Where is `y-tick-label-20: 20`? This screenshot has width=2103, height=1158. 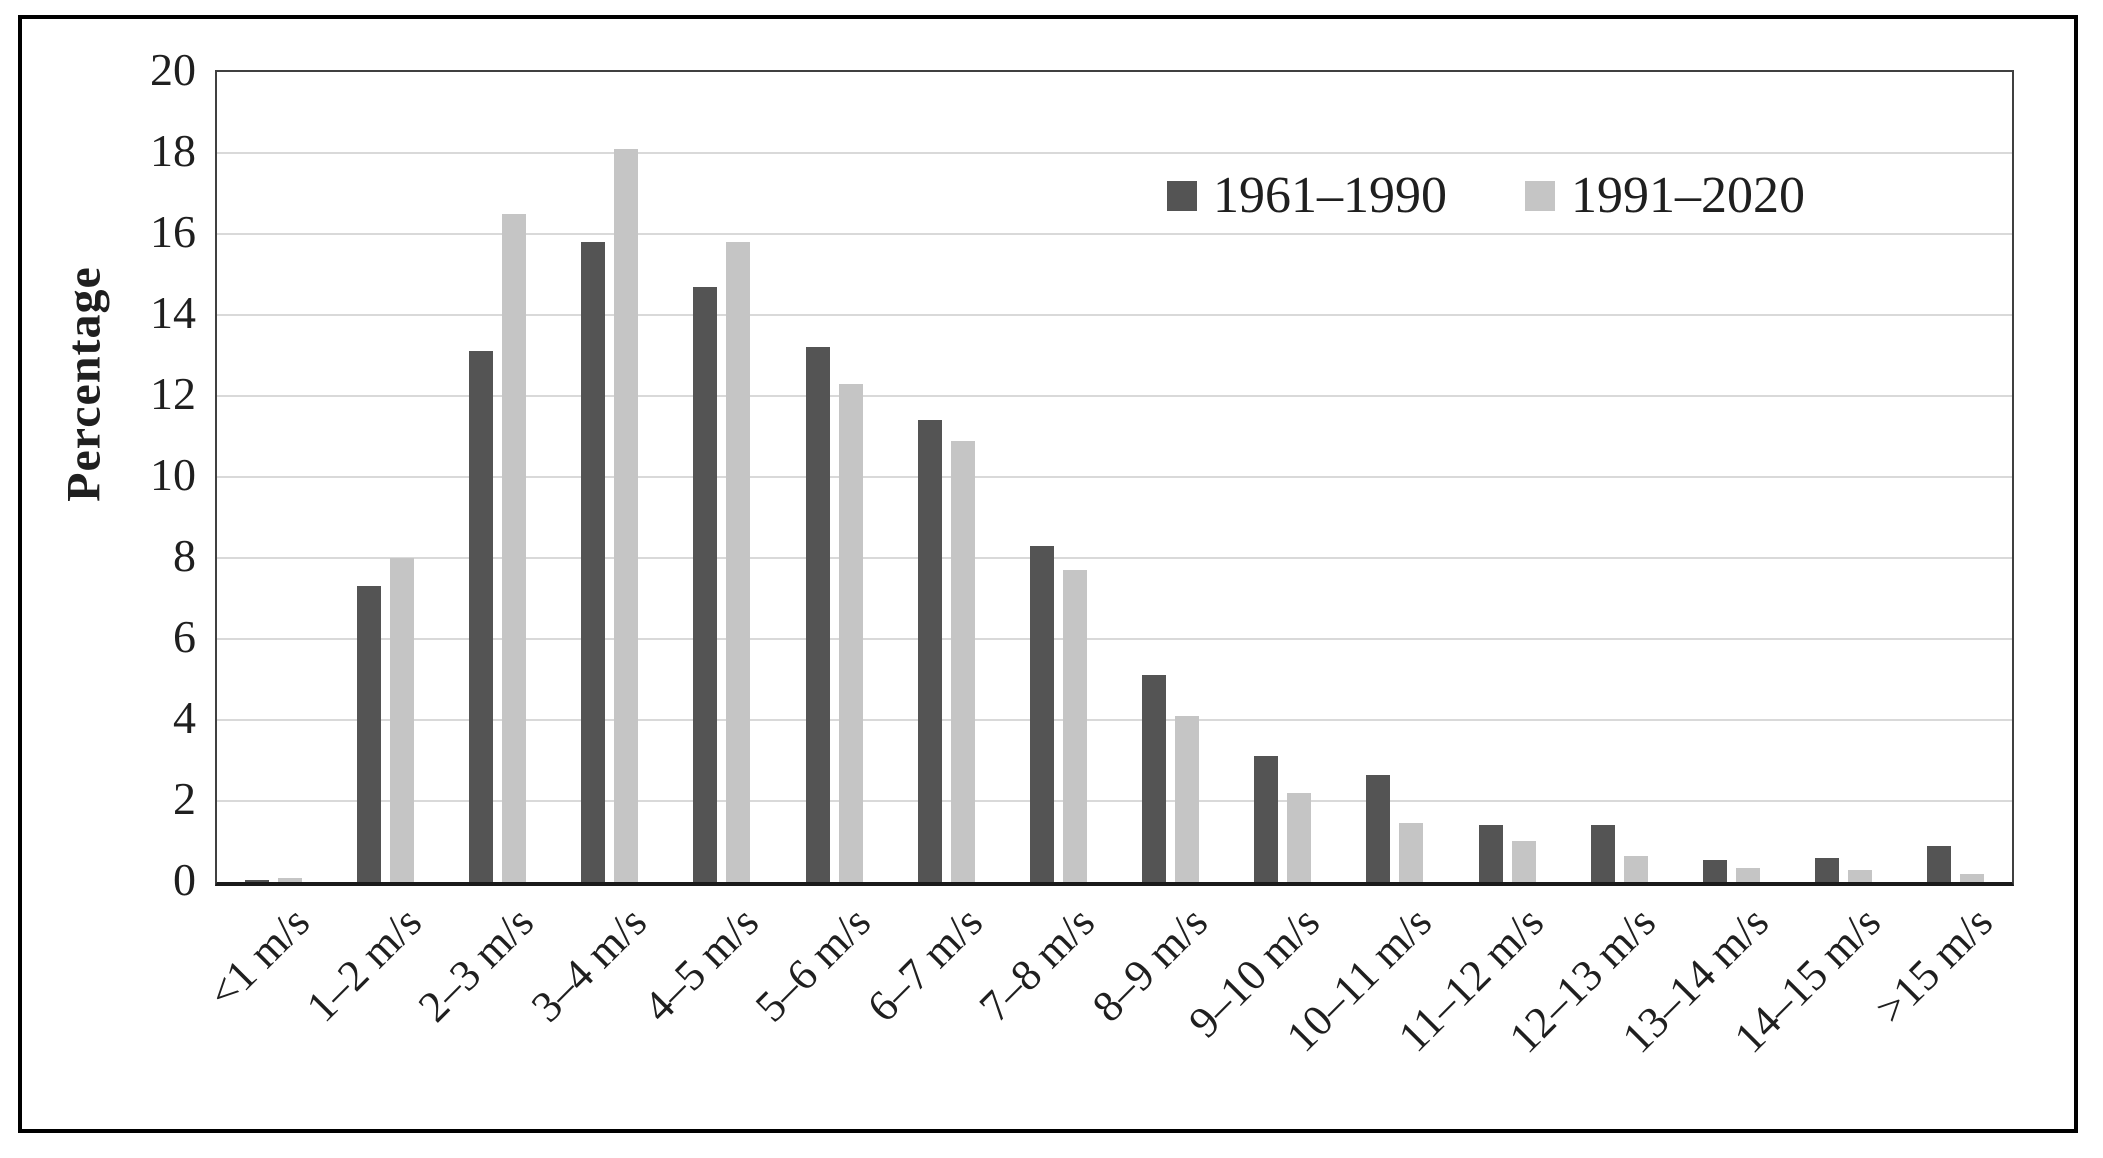
y-tick-label-20: 20 is located at coordinates (173, 69).